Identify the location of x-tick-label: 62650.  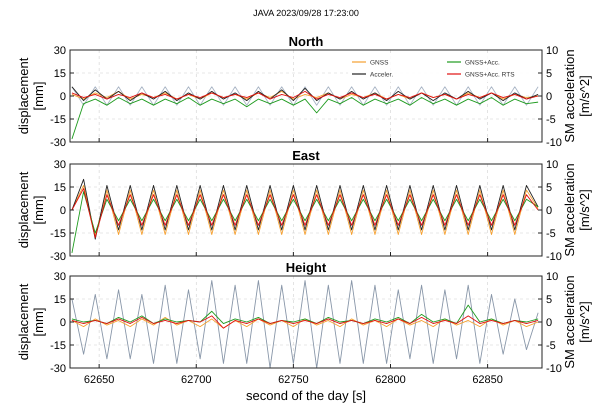
(99, 380).